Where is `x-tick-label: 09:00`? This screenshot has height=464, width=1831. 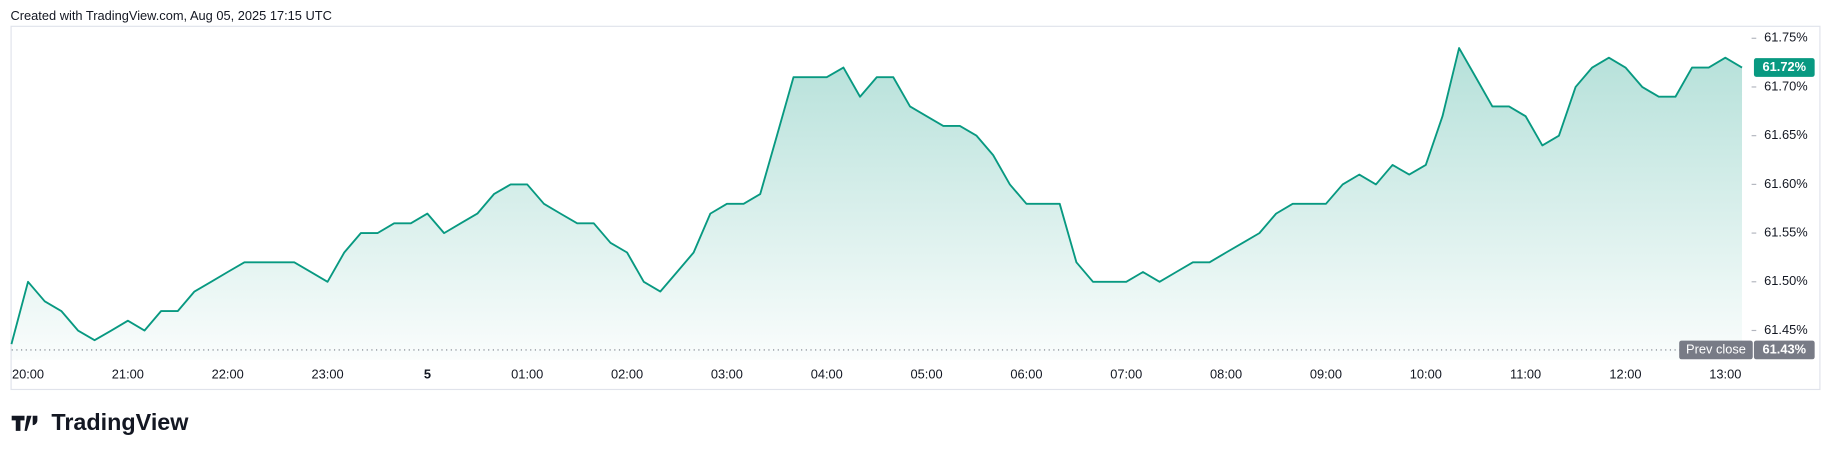 x-tick-label: 09:00 is located at coordinates (1326, 373).